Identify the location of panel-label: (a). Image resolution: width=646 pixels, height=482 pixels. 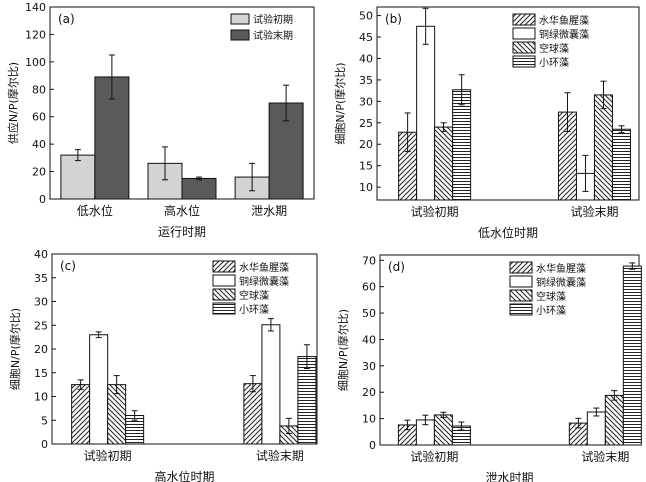
(66, 19).